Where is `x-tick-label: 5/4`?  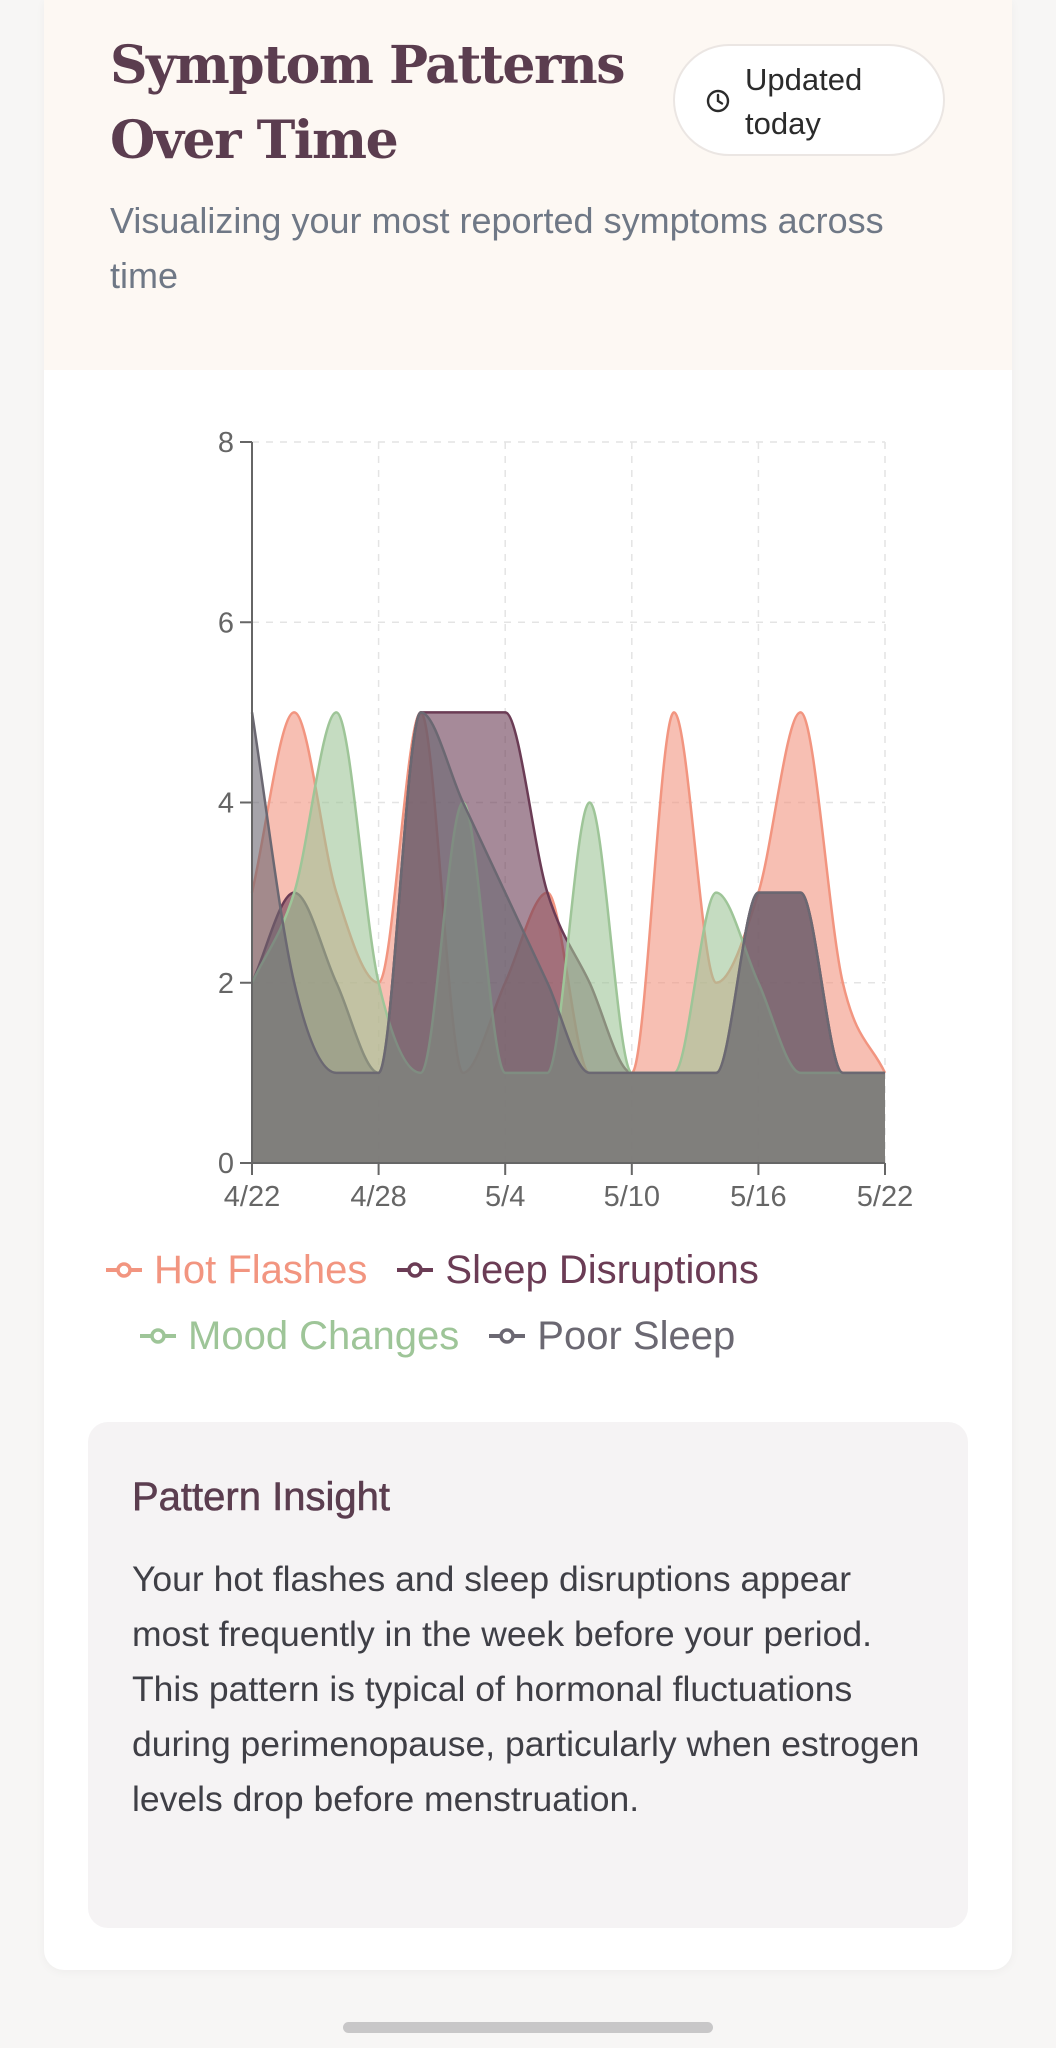 x-tick-label: 5/4 is located at coordinates (505, 1197).